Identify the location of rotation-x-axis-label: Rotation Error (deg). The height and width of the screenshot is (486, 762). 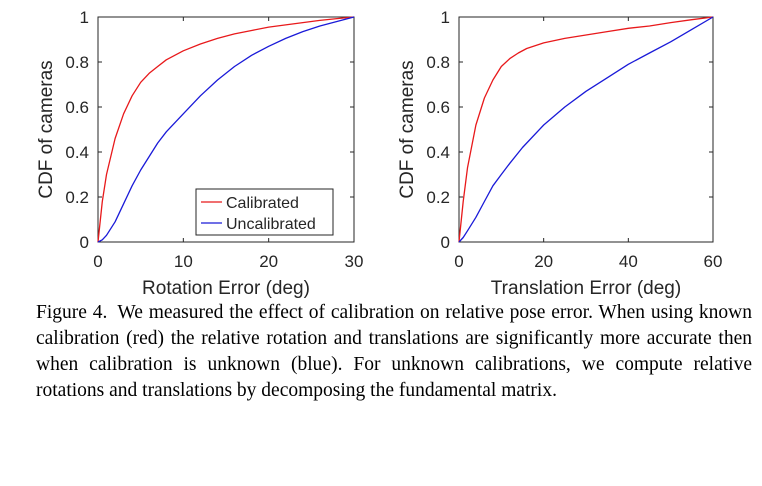
(226, 288).